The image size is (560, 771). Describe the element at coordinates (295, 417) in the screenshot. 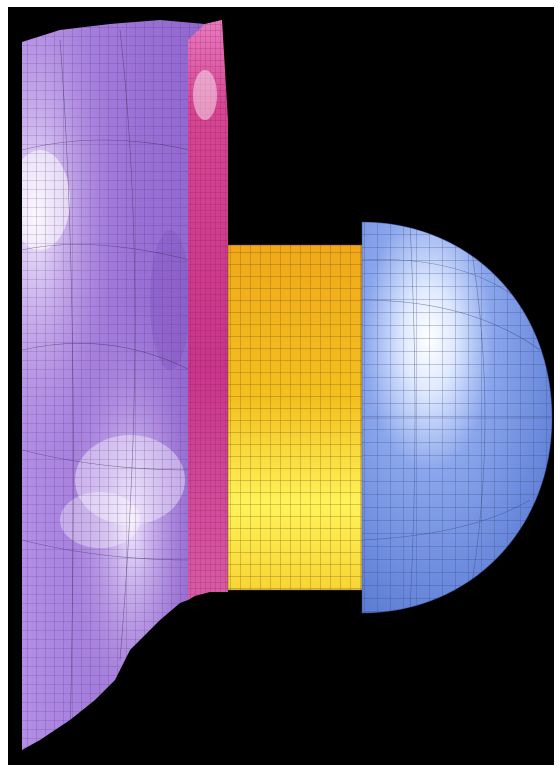

I see `yellow-cylinder-mesh` at that location.